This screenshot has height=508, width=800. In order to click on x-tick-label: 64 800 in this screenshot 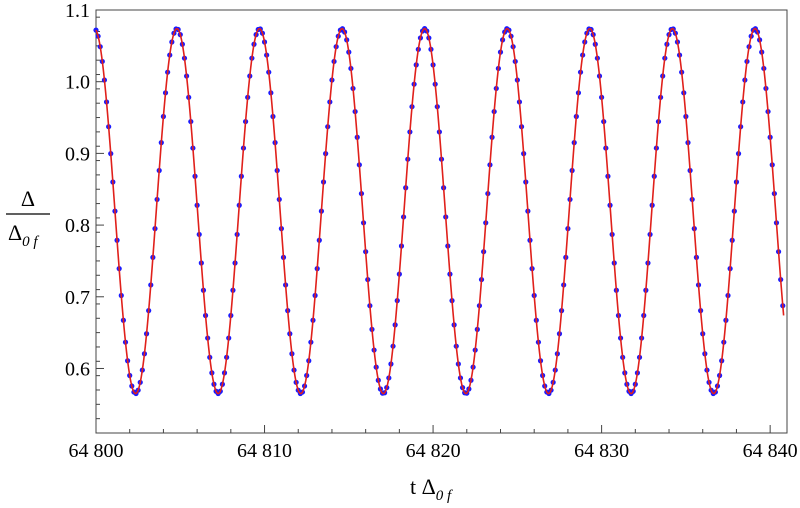, I will do `click(96, 451)`.